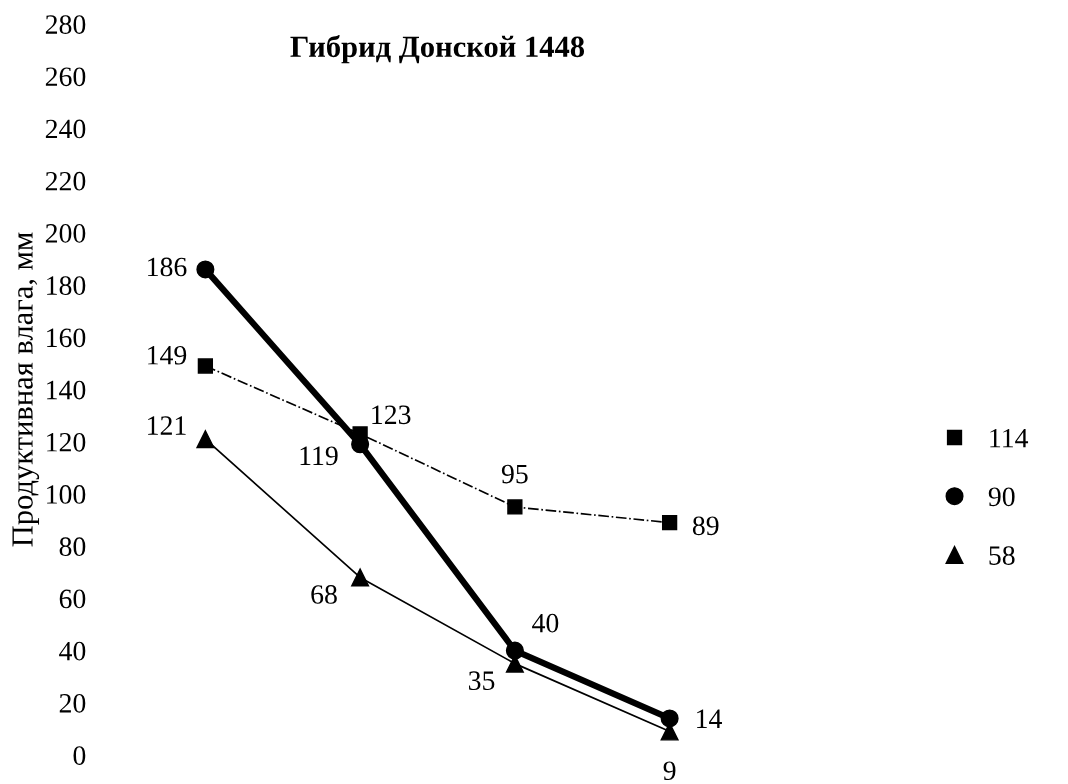  I want to click on data-label: 89, so click(705, 526).